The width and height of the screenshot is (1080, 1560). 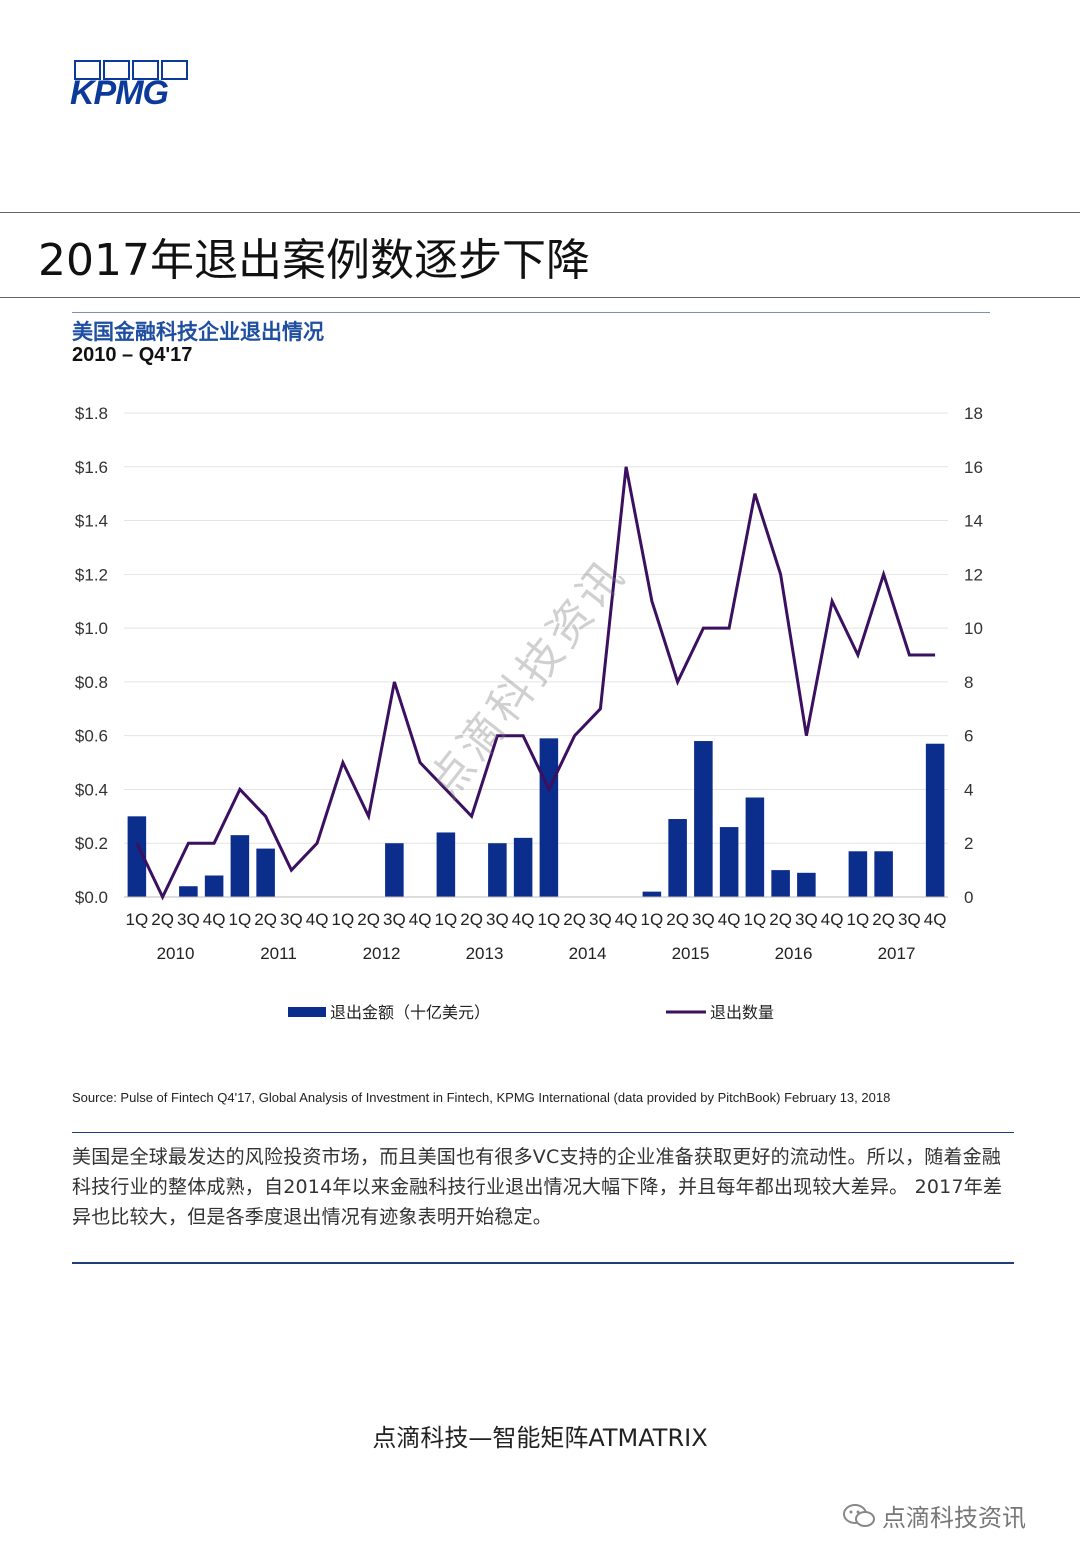 I want to click on right-tick-label: 2, so click(x=968, y=843).